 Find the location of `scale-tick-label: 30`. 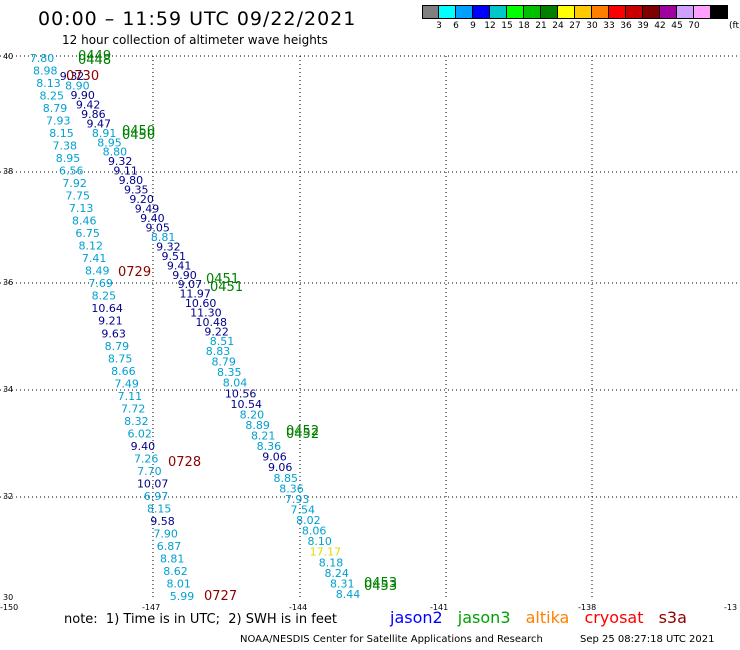

scale-tick-label: 30 is located at coordinates (592, 26).